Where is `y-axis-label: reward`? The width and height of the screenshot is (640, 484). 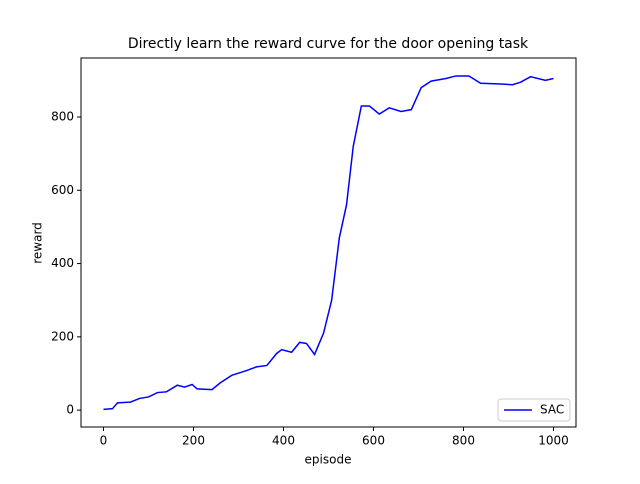
y-axis-label: reward is located at coordinates (38, 243).